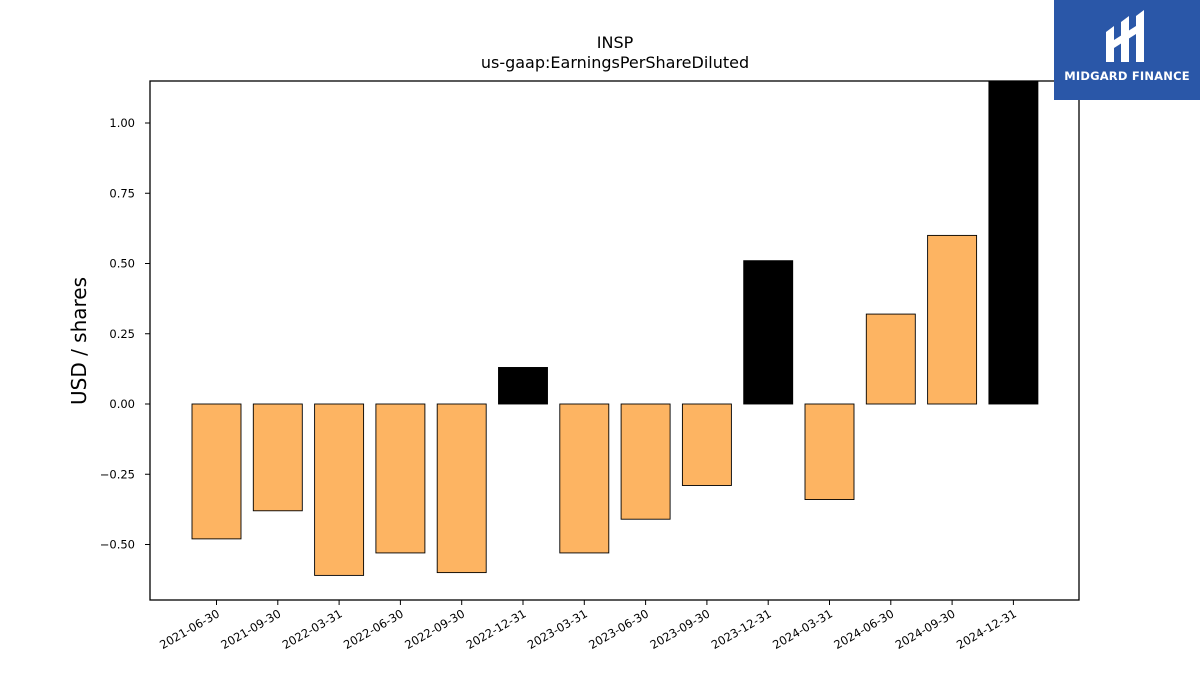  I want to click on y-tick-label: 0.00, so click(122, 404).